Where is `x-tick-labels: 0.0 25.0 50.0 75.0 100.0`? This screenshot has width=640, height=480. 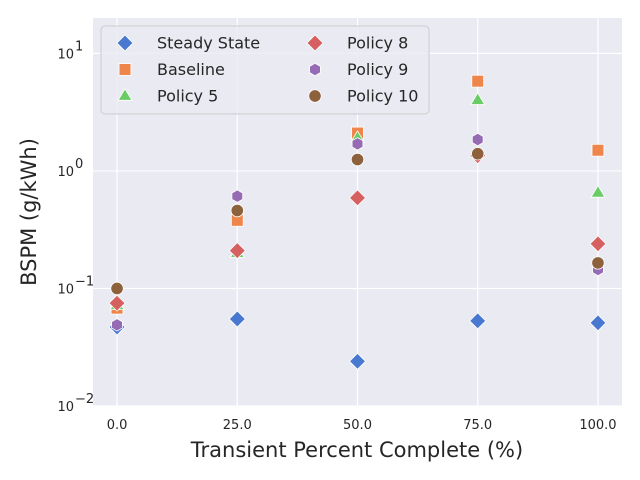 x-tick-labels: 0.0 25.0 50.0 75.0 100.0 is located at coordinates (362, 425).